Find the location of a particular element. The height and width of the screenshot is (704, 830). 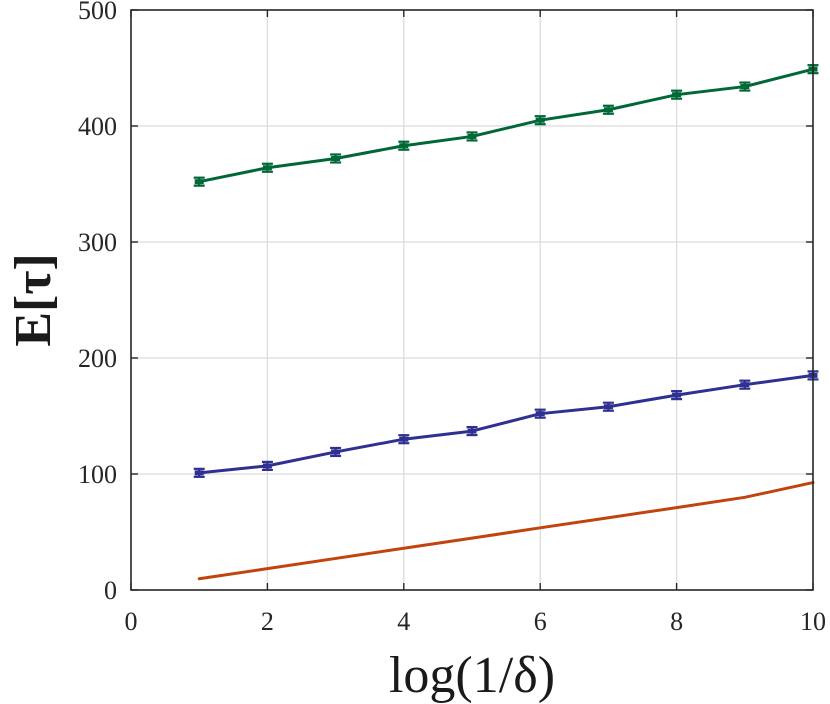

y-axis-label: E[τ] is located at coordinates (33, 299).